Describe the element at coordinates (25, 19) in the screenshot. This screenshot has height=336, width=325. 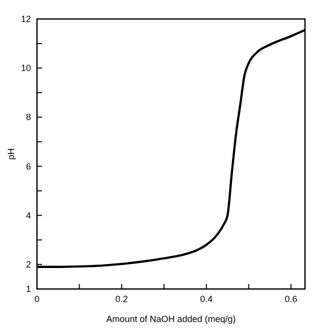
I see `y-tick-label: 12` at that location.